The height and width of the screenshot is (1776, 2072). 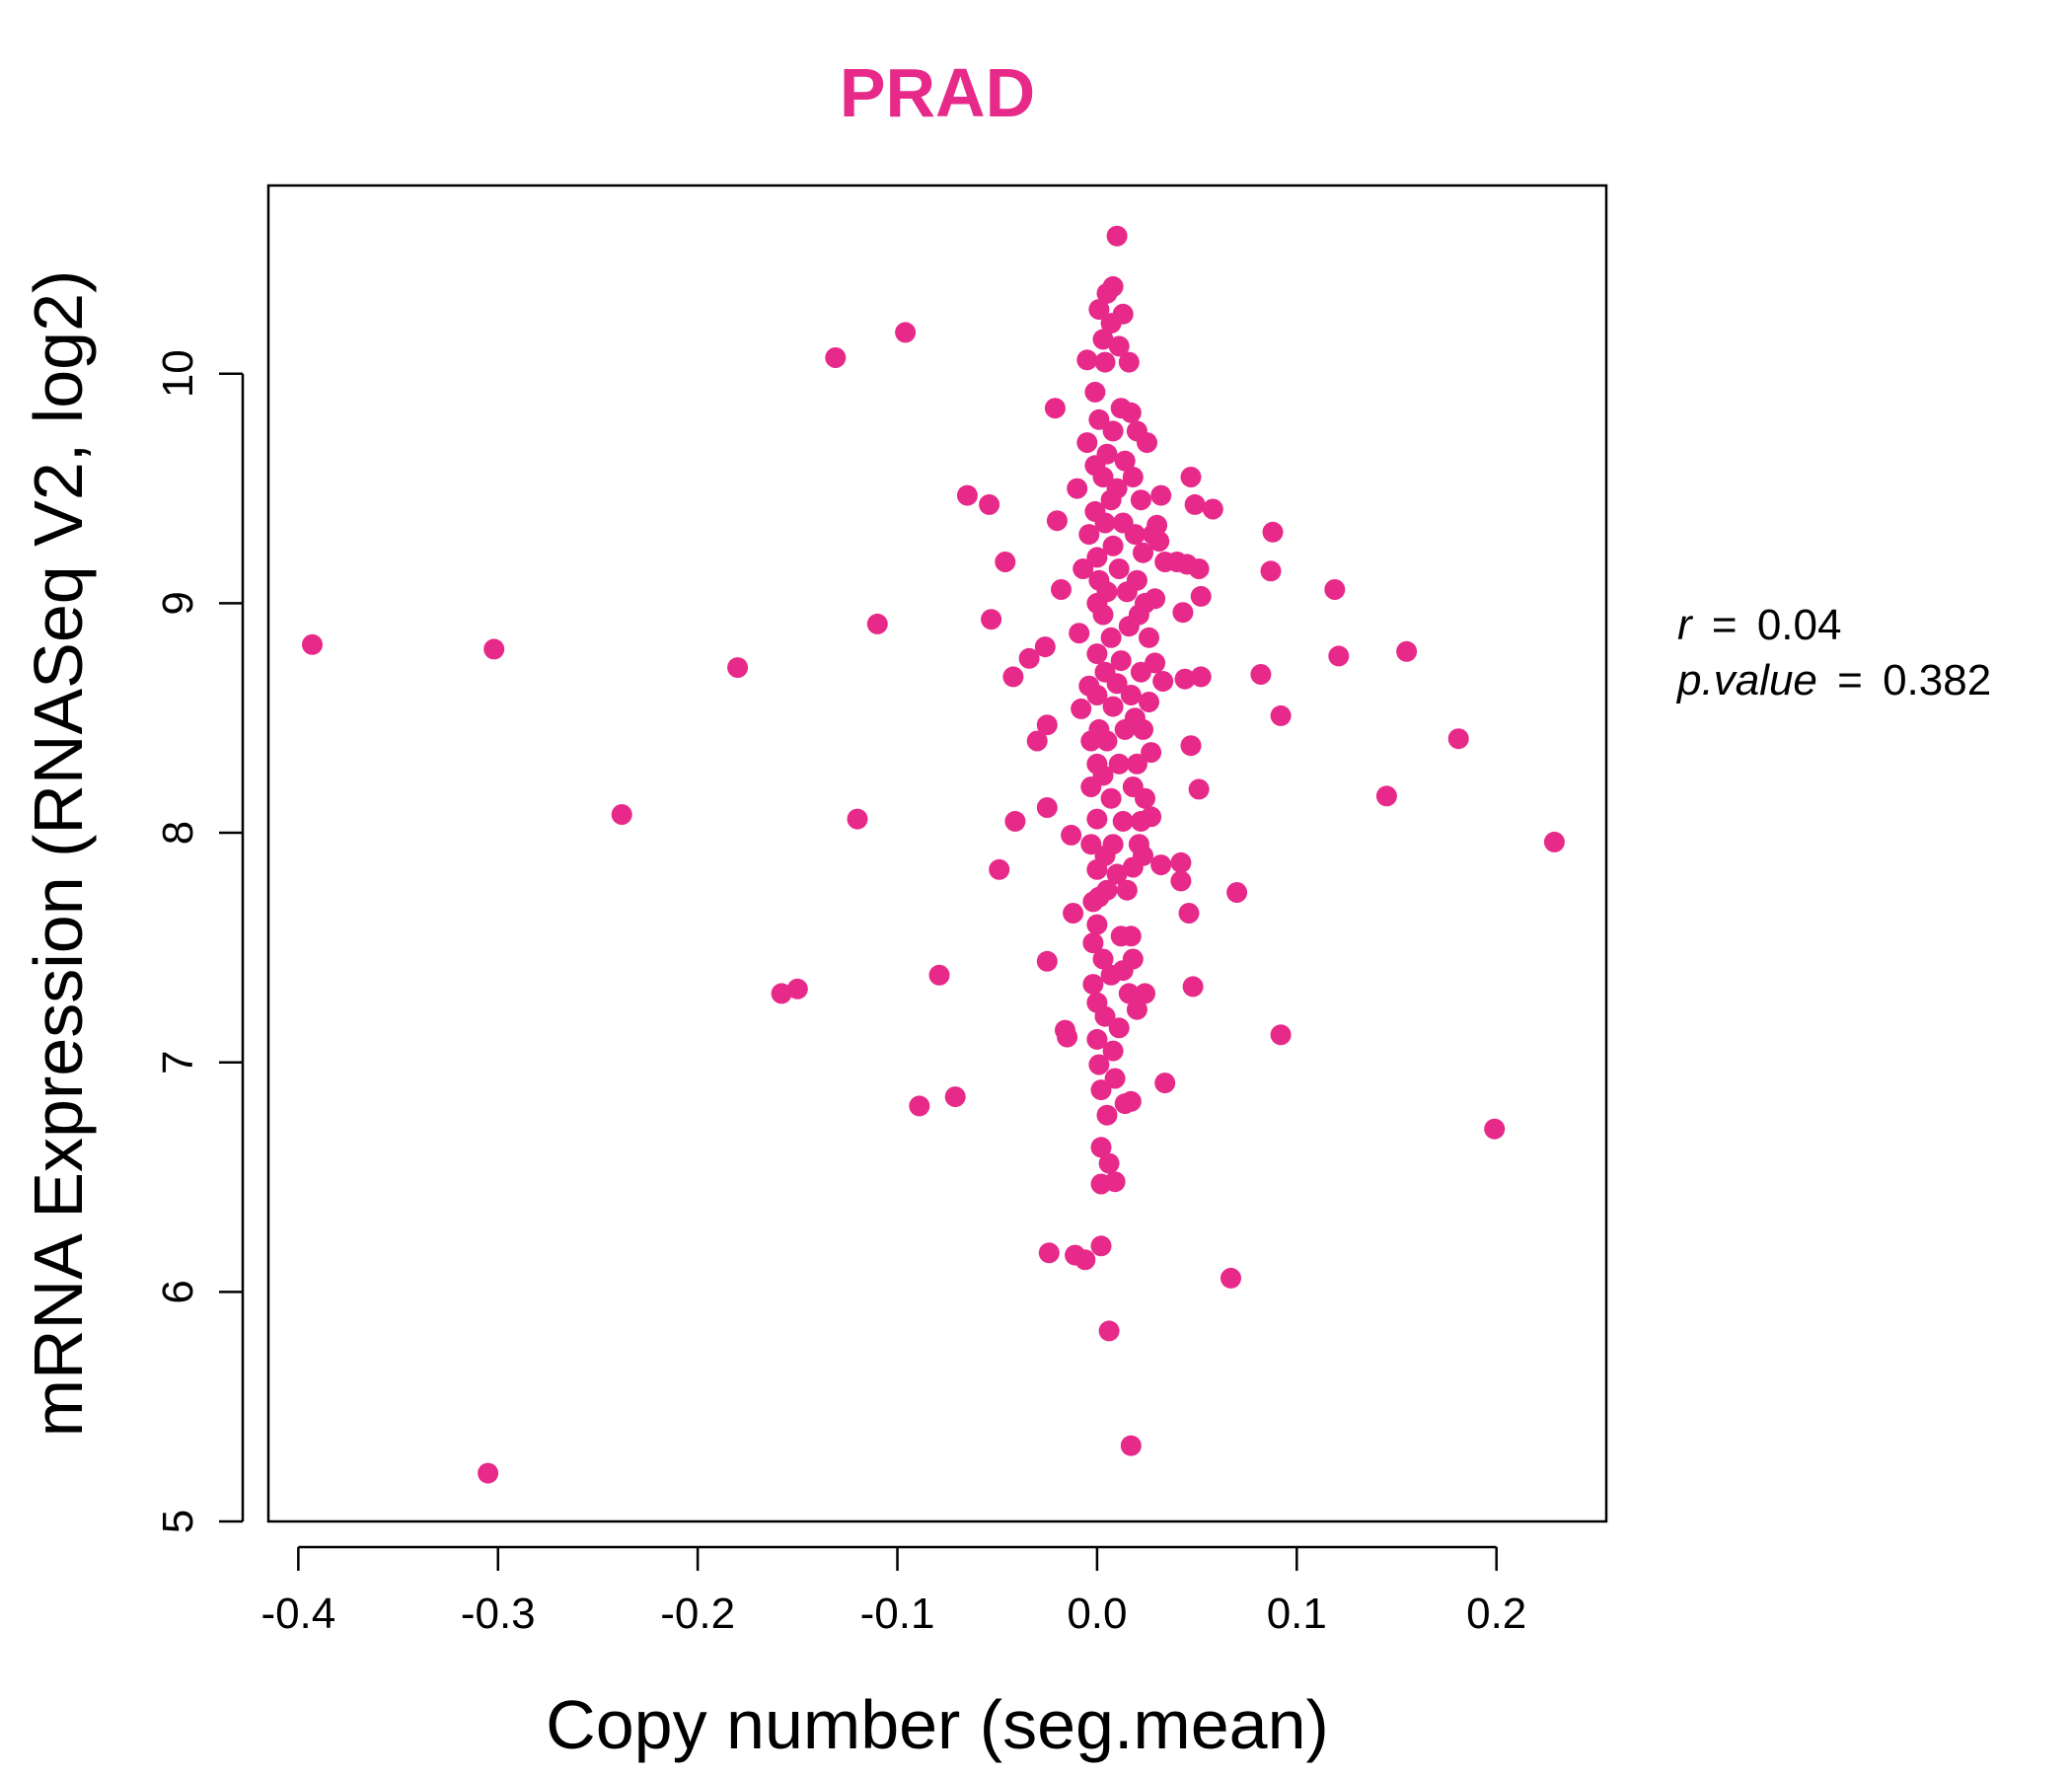 I want to click on y-tick-label: 8, so click(x=178, y=833).